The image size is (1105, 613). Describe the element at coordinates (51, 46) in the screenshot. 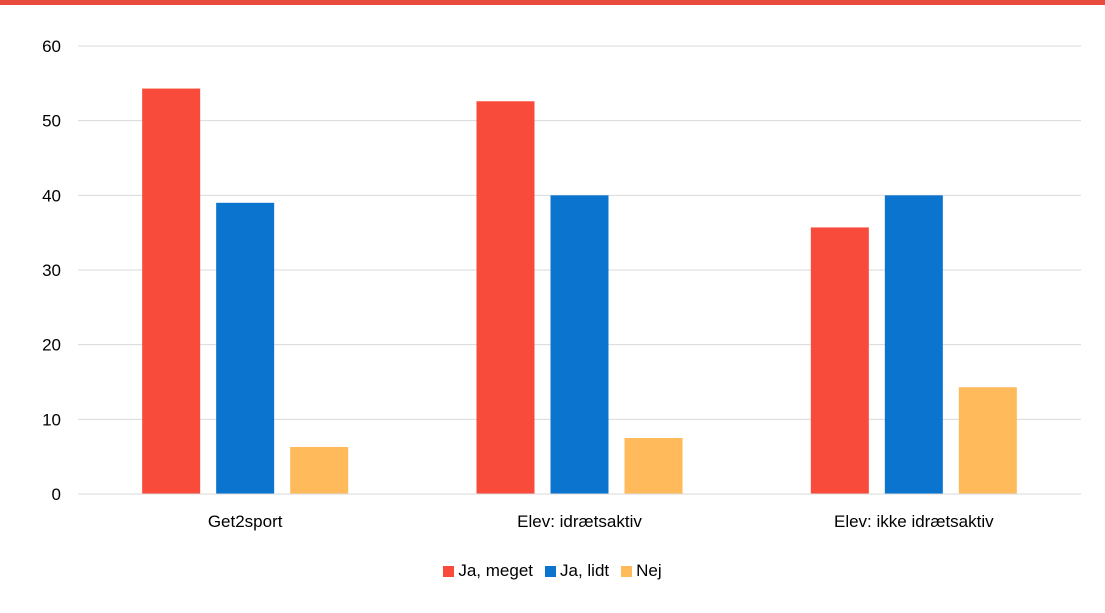

I see `y-tick-label-60: 60` at that location.